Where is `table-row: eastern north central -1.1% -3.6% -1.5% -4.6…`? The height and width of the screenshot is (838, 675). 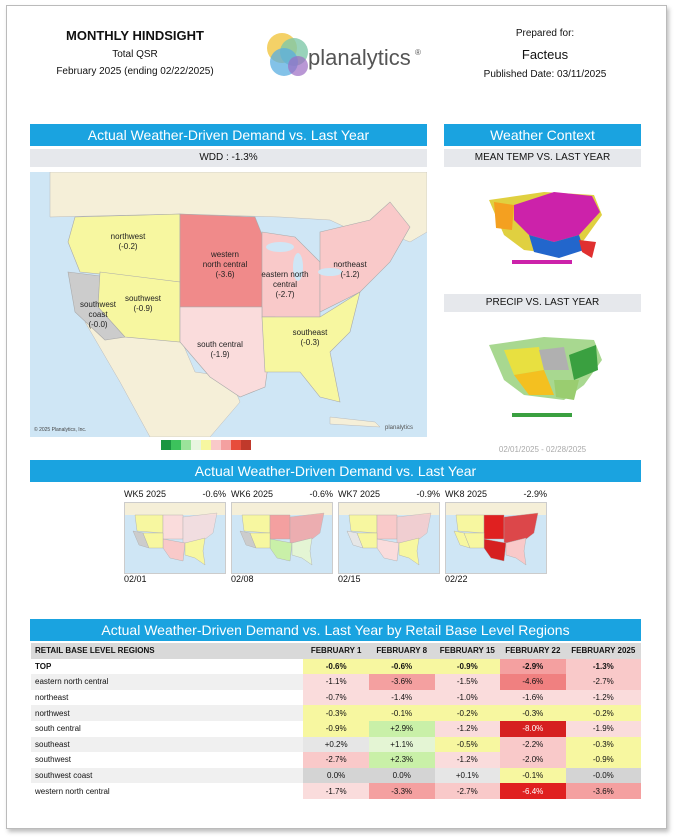 table-row: eastern north central -1.1% -3.6% -1.5% -4.6… is located at coordinates (336, 682).